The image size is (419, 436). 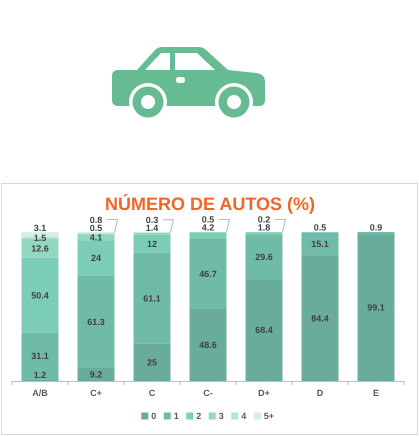 I want to click on data-label: 0.3, so click(x=152, y=219).